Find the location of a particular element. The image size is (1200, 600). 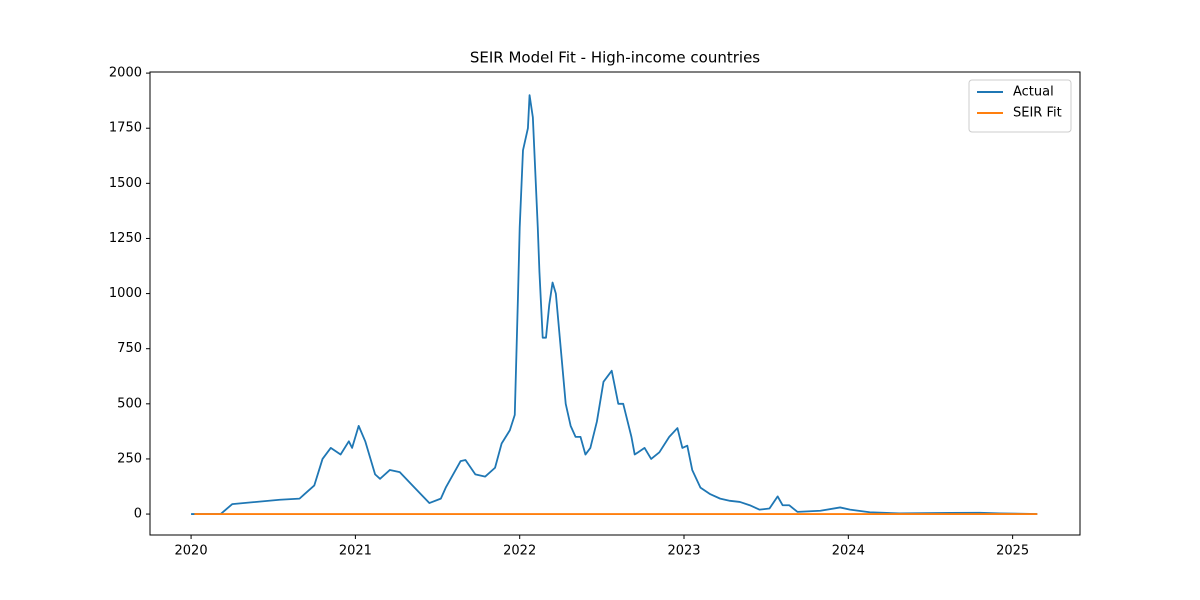

legend-label: Actual is located at coordinates (1033, 92).